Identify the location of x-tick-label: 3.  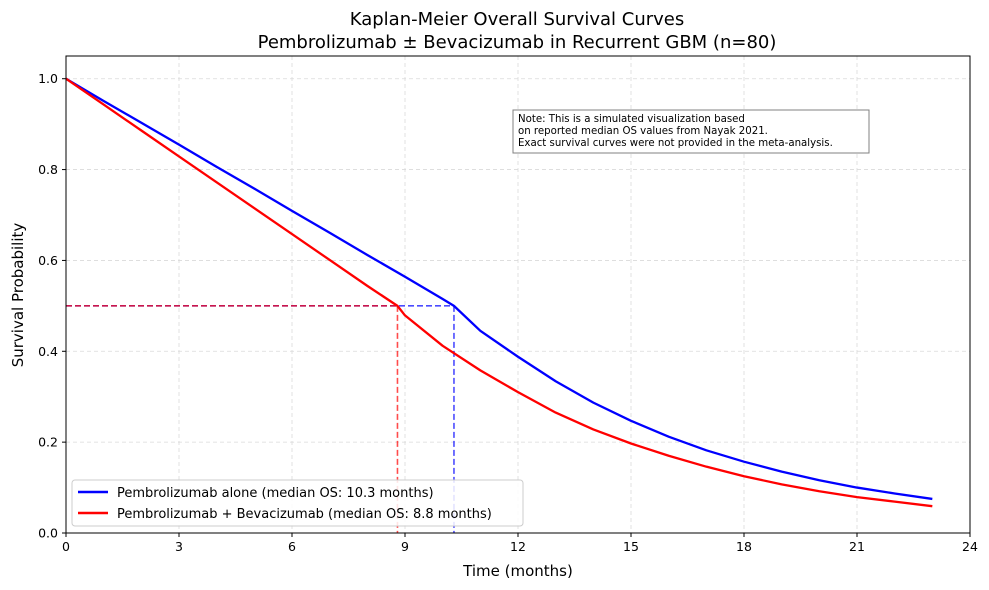
(179, 546).